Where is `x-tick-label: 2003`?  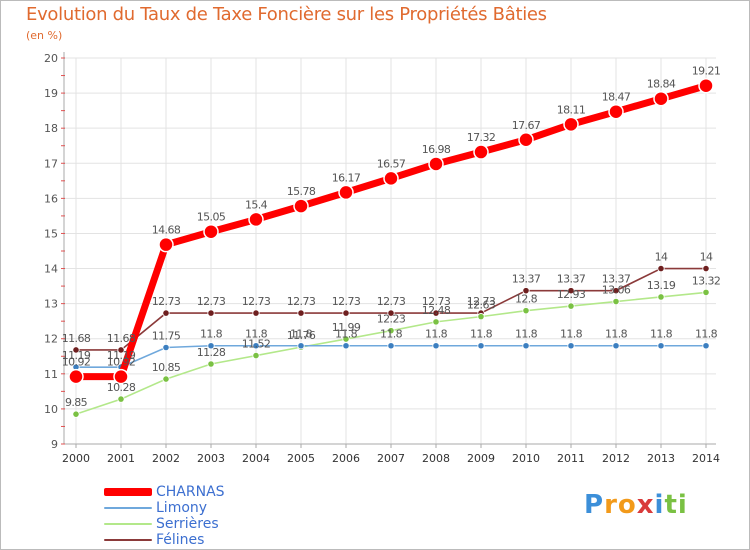
x-tick-label: 2003 is located at coordinates (211, 458).